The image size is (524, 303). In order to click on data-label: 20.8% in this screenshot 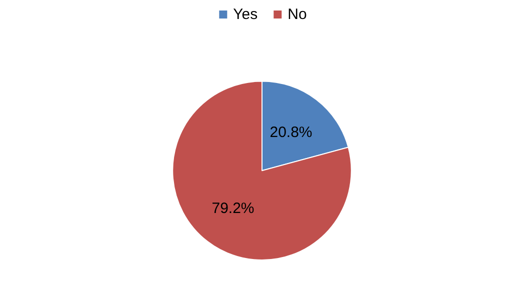, I will do `click(291, 133)`.